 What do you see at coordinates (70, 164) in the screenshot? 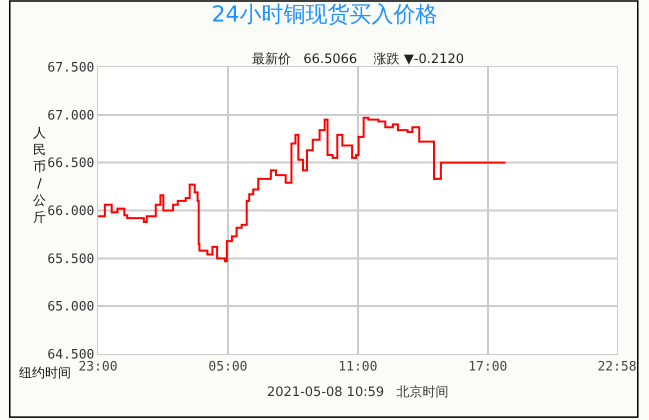
I see `y-tick-label: 66.500` at bounding box center [70, 164].